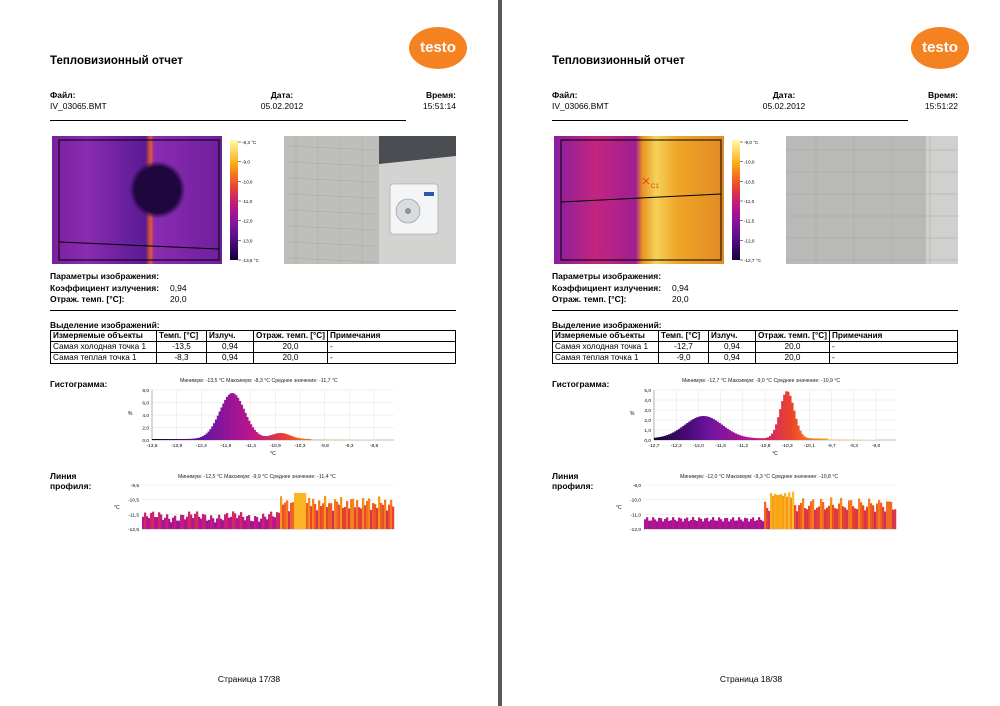  What do you see at coordinates (228, 120) in the screenshot?
I see `header-rule` at bounding box center [228, 120].